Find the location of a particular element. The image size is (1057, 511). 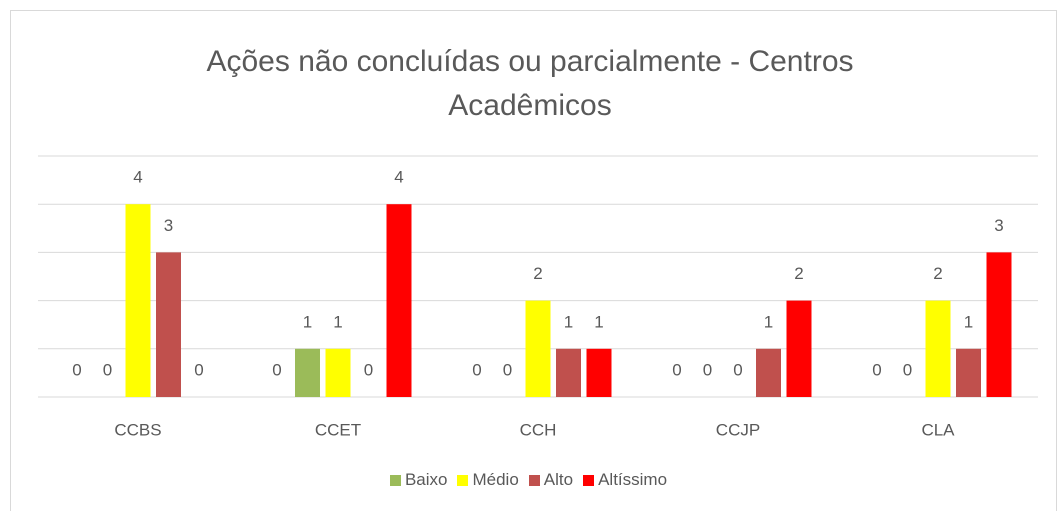

legend-item: Baixo is located at coordinates (418, 480).